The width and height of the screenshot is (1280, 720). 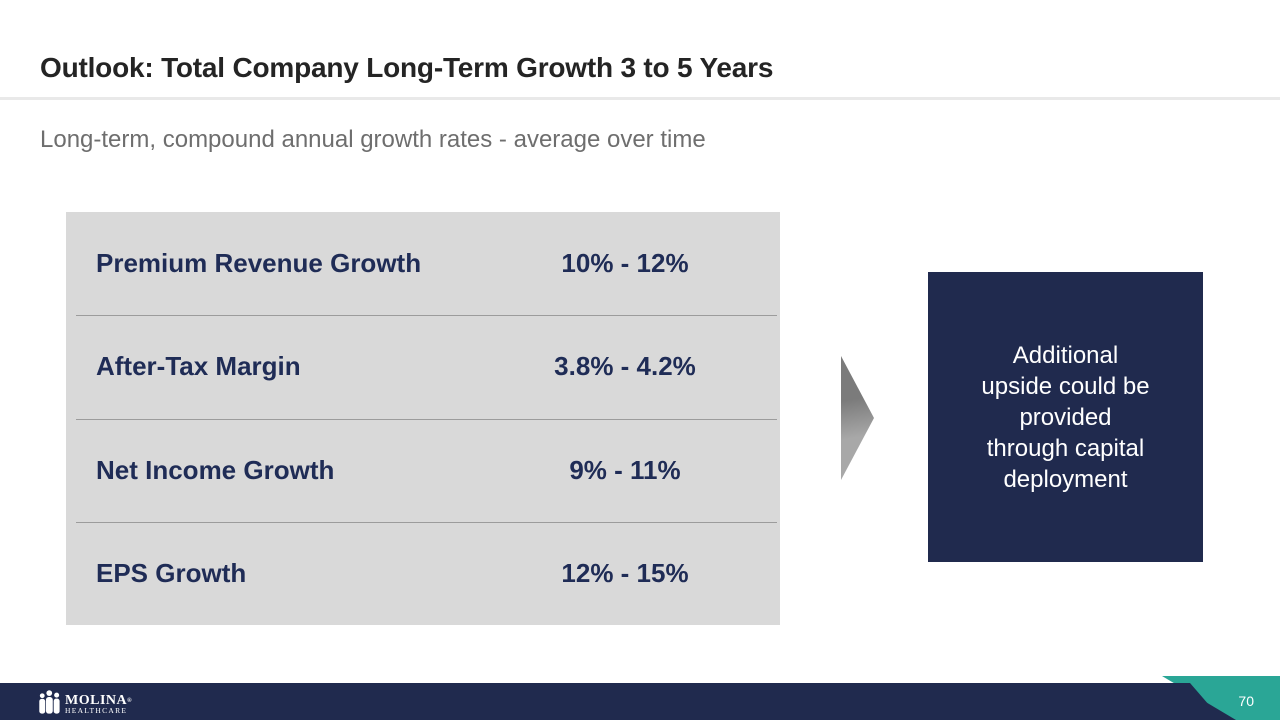 What do you see at coordinates (1065, 355) in the screenshot?
I see `callout-line: Additional` at bounding box center [1065, 355].